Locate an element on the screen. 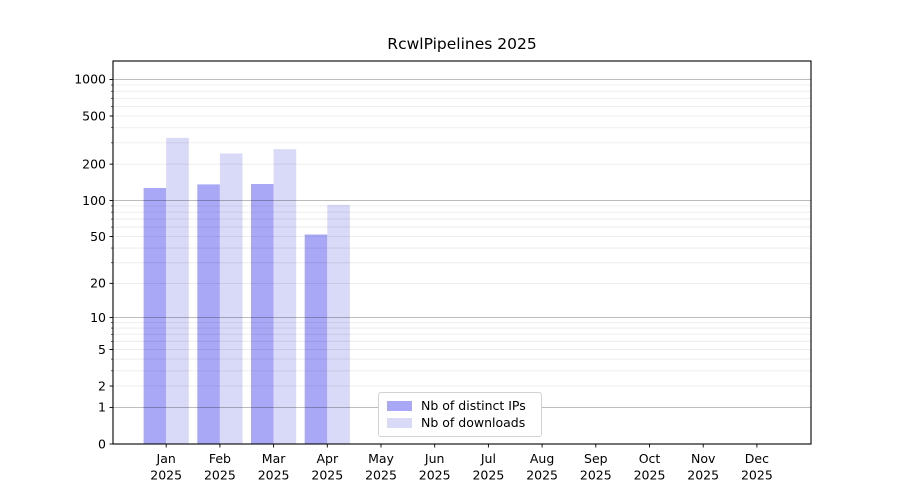 The width and height of the screenshot is (900, 500). bar-nb-of-downloads-feb is located at coordinates (231, 298).